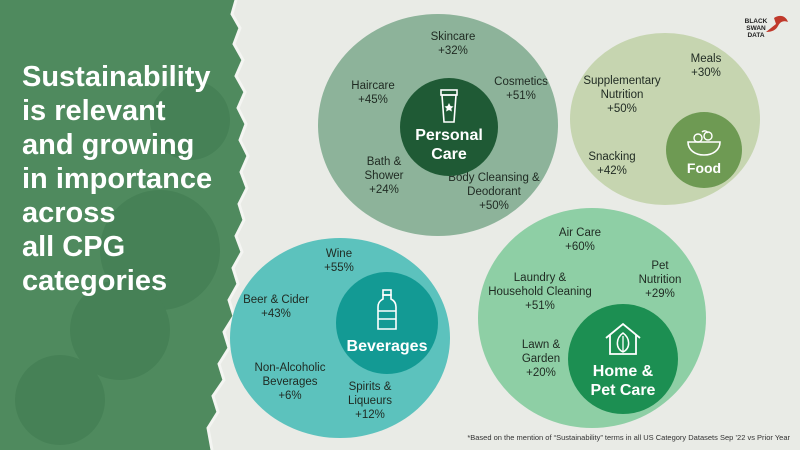  What do you see at coordinates (521, 82) in the screenshot?
I see `category-label: Cosmetics` at bounding box center [521, 82].